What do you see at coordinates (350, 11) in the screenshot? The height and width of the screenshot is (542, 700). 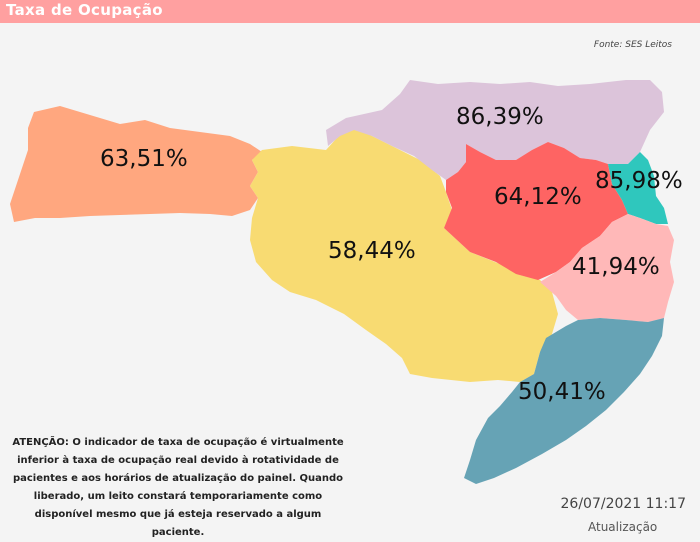 I see `title-bar: Taxa de Ocupação` at bounding box center [350, 11].